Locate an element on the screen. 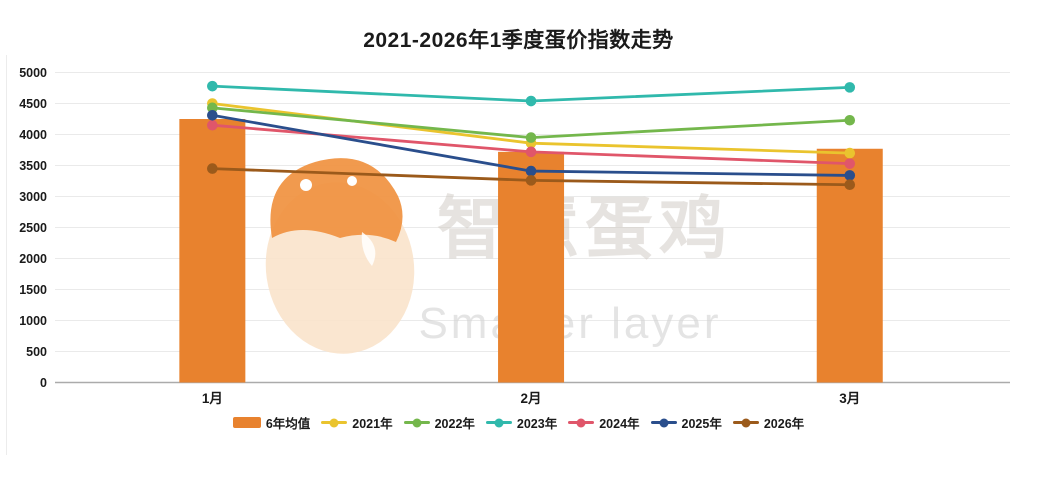 The width and height of the screenshot is (1037, 491). chart-legend: 6年均值 2021年 2022年 2023年 2024年 2025年 2026年 is located at coordinates (518, 422).